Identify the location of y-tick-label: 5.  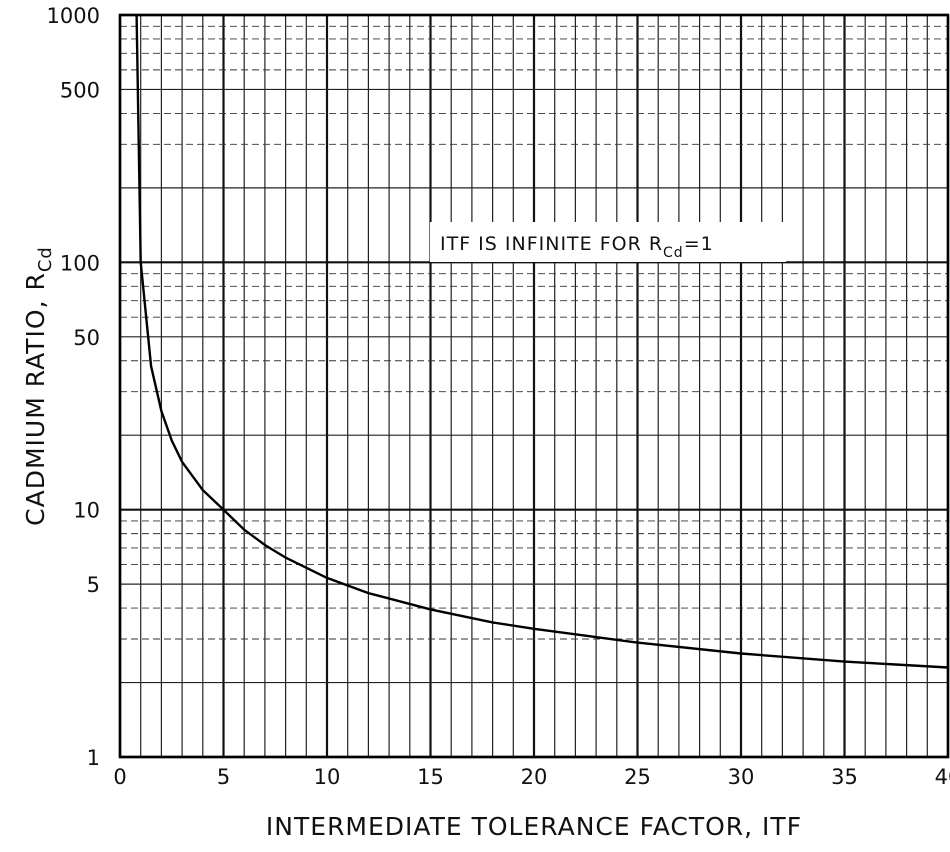
(93, 585).